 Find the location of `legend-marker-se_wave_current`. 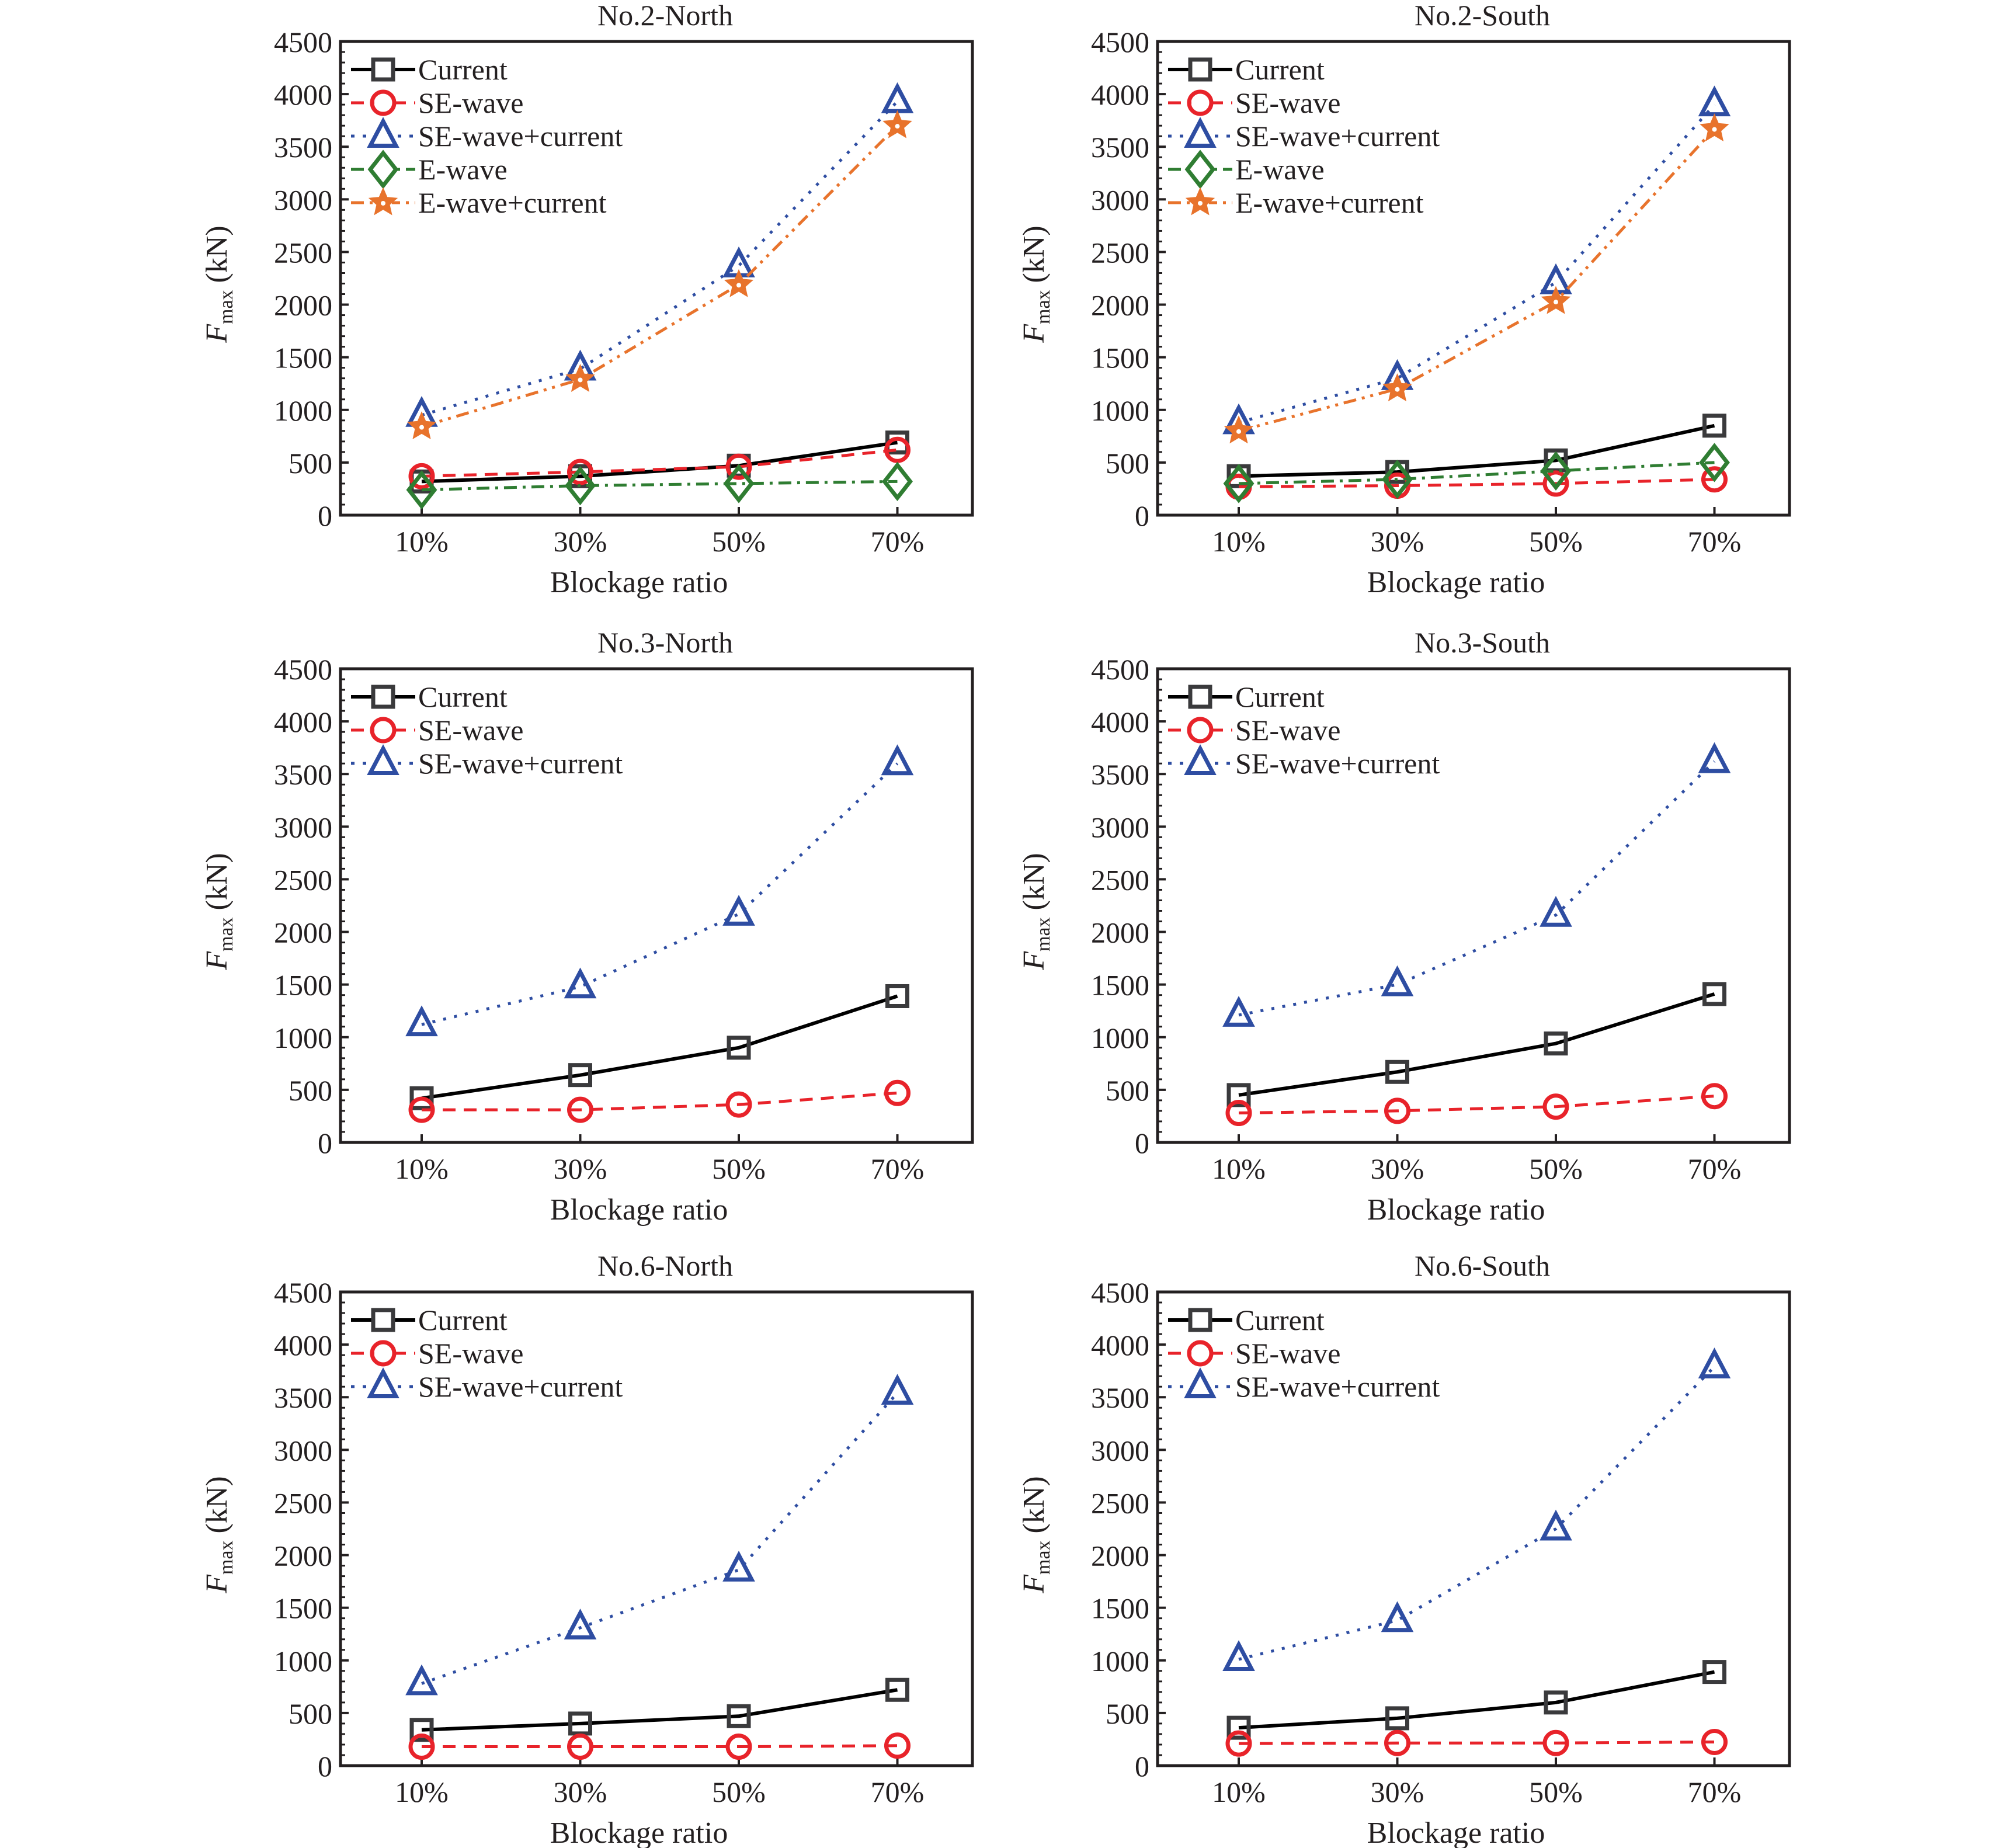

legend-marker-se_wave_current is located at coordinates (1200, 760).